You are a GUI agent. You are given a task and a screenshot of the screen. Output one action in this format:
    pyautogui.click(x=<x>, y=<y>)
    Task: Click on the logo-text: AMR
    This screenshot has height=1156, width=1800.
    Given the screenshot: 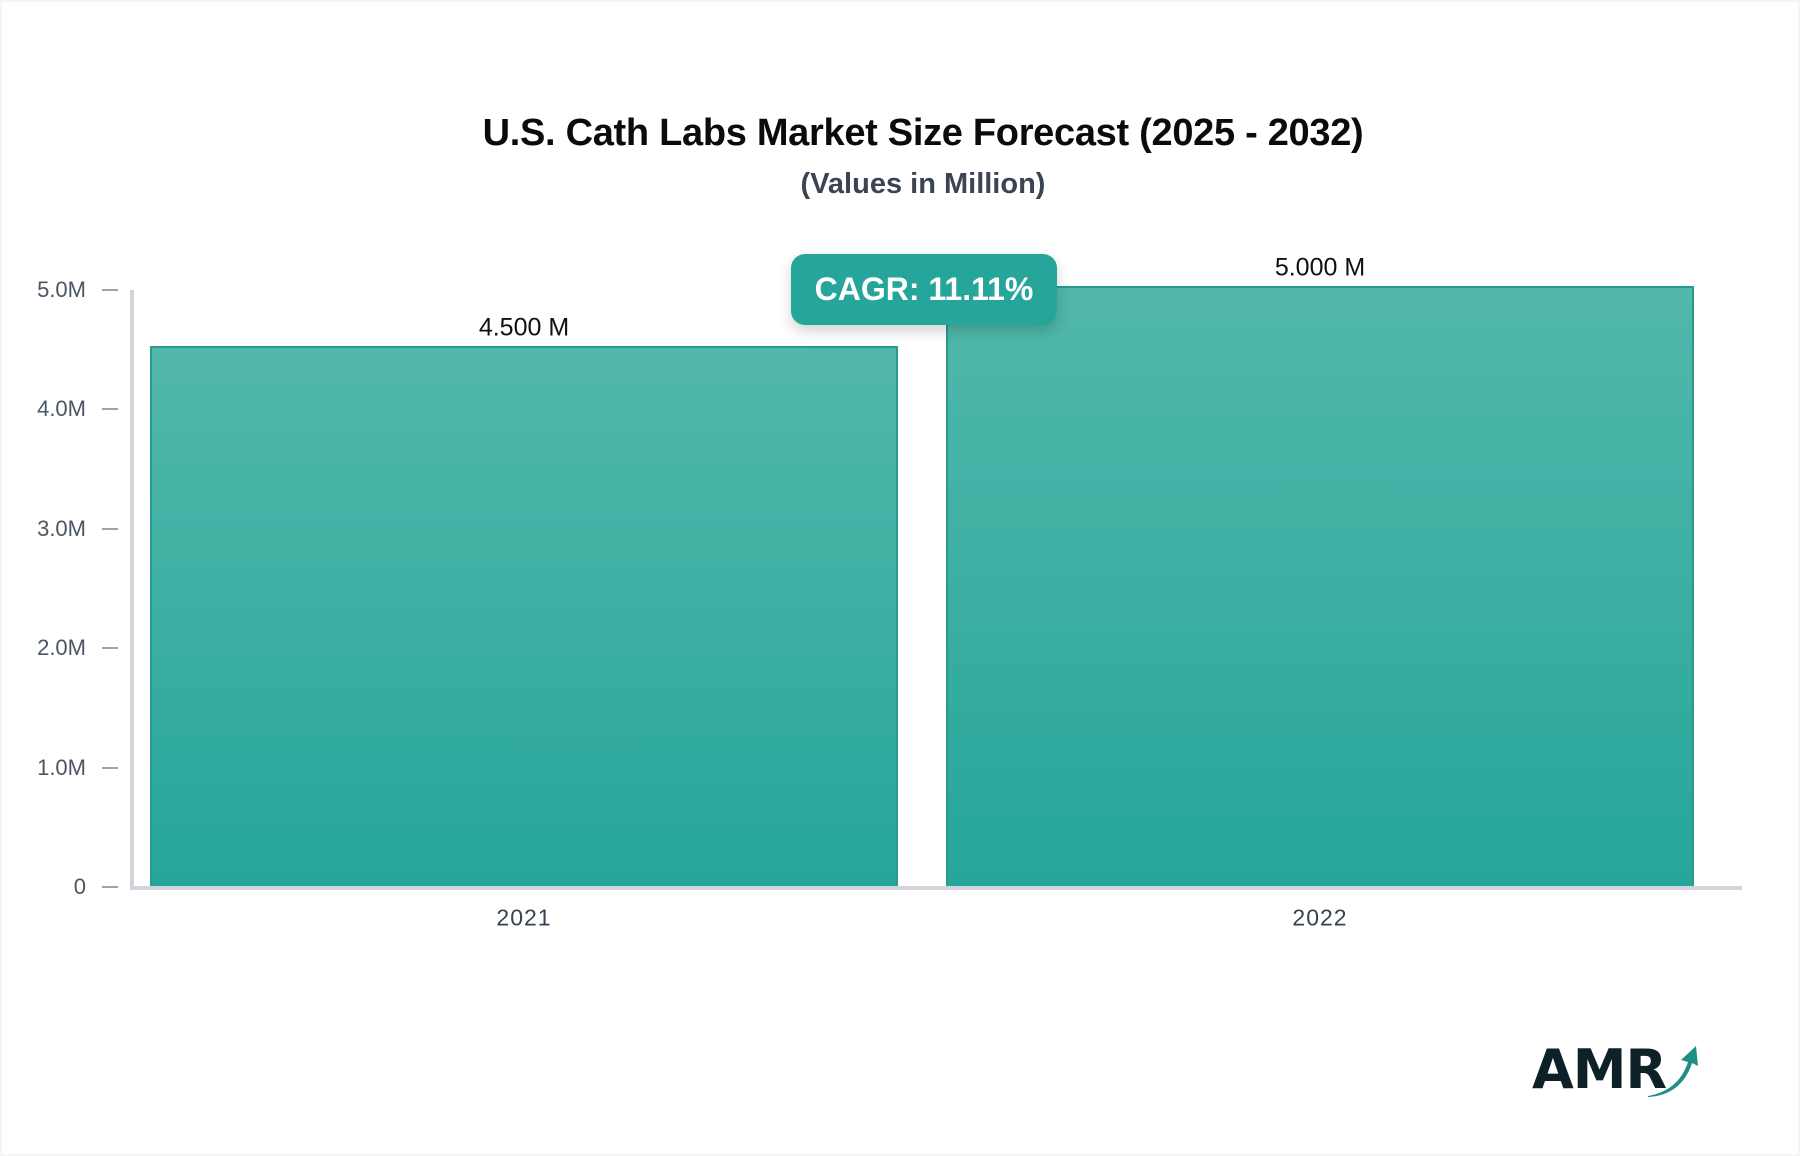 What is the action you would take?
    pyautogui.click(x=1599, y=1069)
    